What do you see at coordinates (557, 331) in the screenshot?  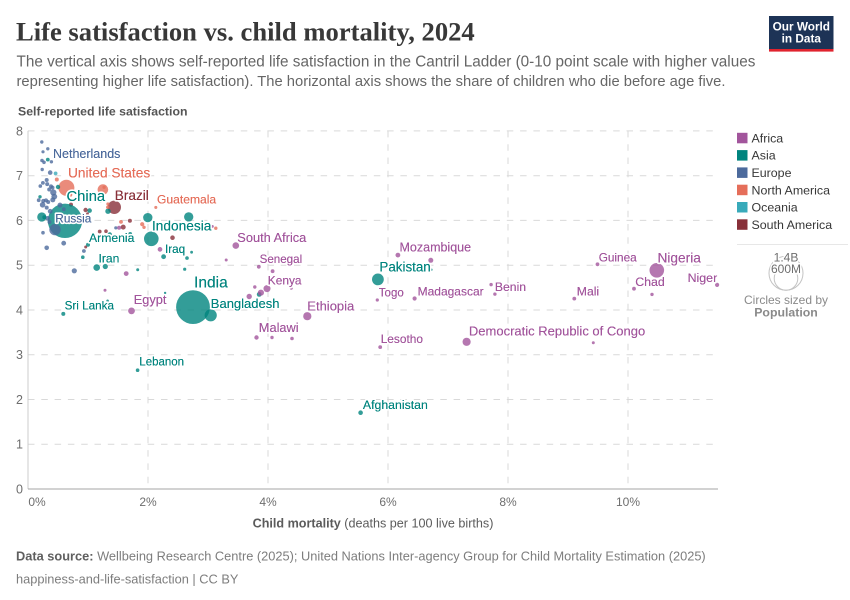 I see `svg-text: Democratic Republic of Congo` at bounding box center [557, 331].